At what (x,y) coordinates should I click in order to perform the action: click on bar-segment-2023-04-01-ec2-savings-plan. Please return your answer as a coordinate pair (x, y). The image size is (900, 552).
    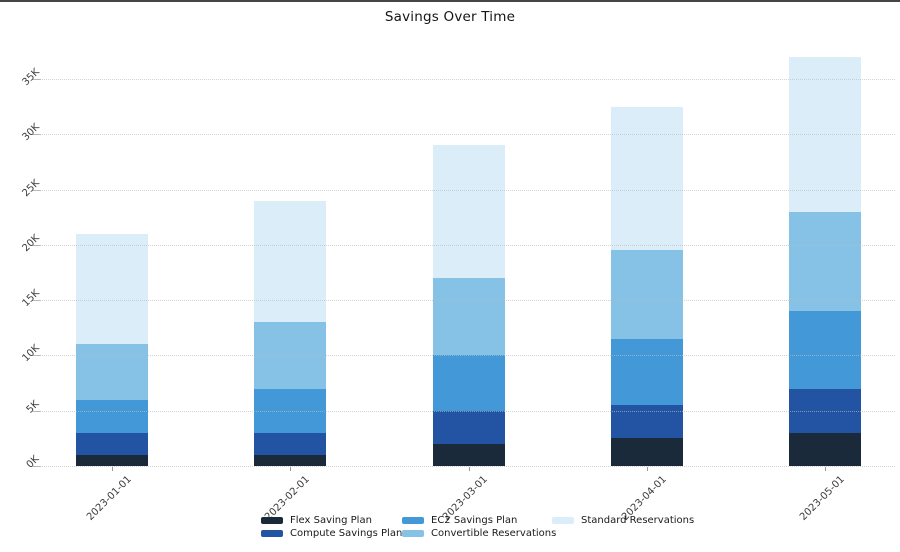
    Looking at the image, I should click on (646, 372).